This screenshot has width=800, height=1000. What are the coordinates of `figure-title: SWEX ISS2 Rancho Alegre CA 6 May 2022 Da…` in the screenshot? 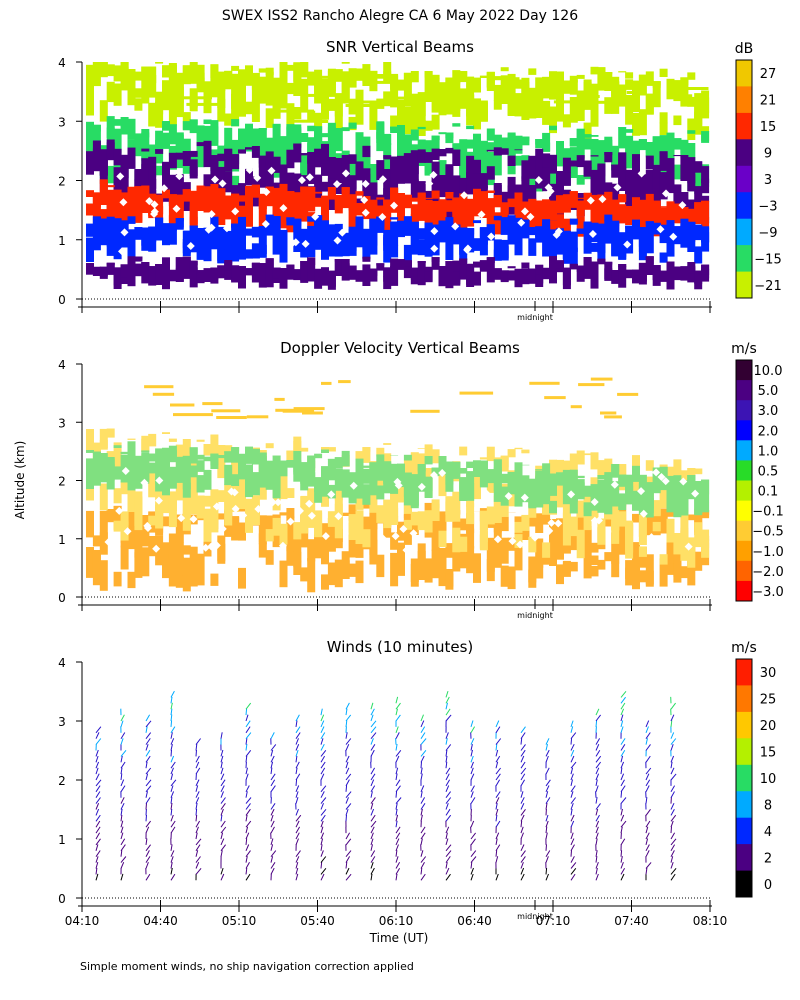 It's located at (400, 16).